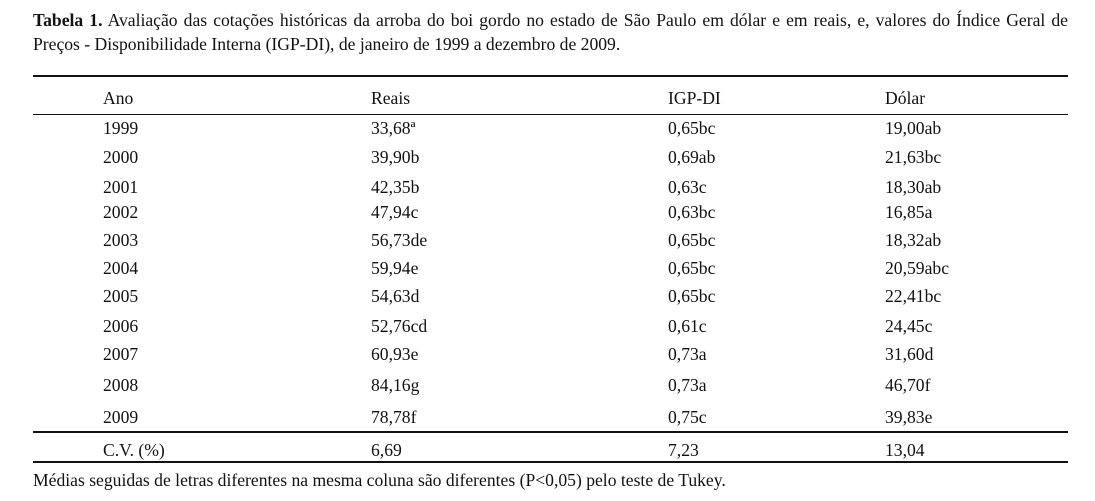 Image resolution: width=1095 pixels, height=501 pixels. I want to click on caption-label: Tabela 1., so click(68, 20).